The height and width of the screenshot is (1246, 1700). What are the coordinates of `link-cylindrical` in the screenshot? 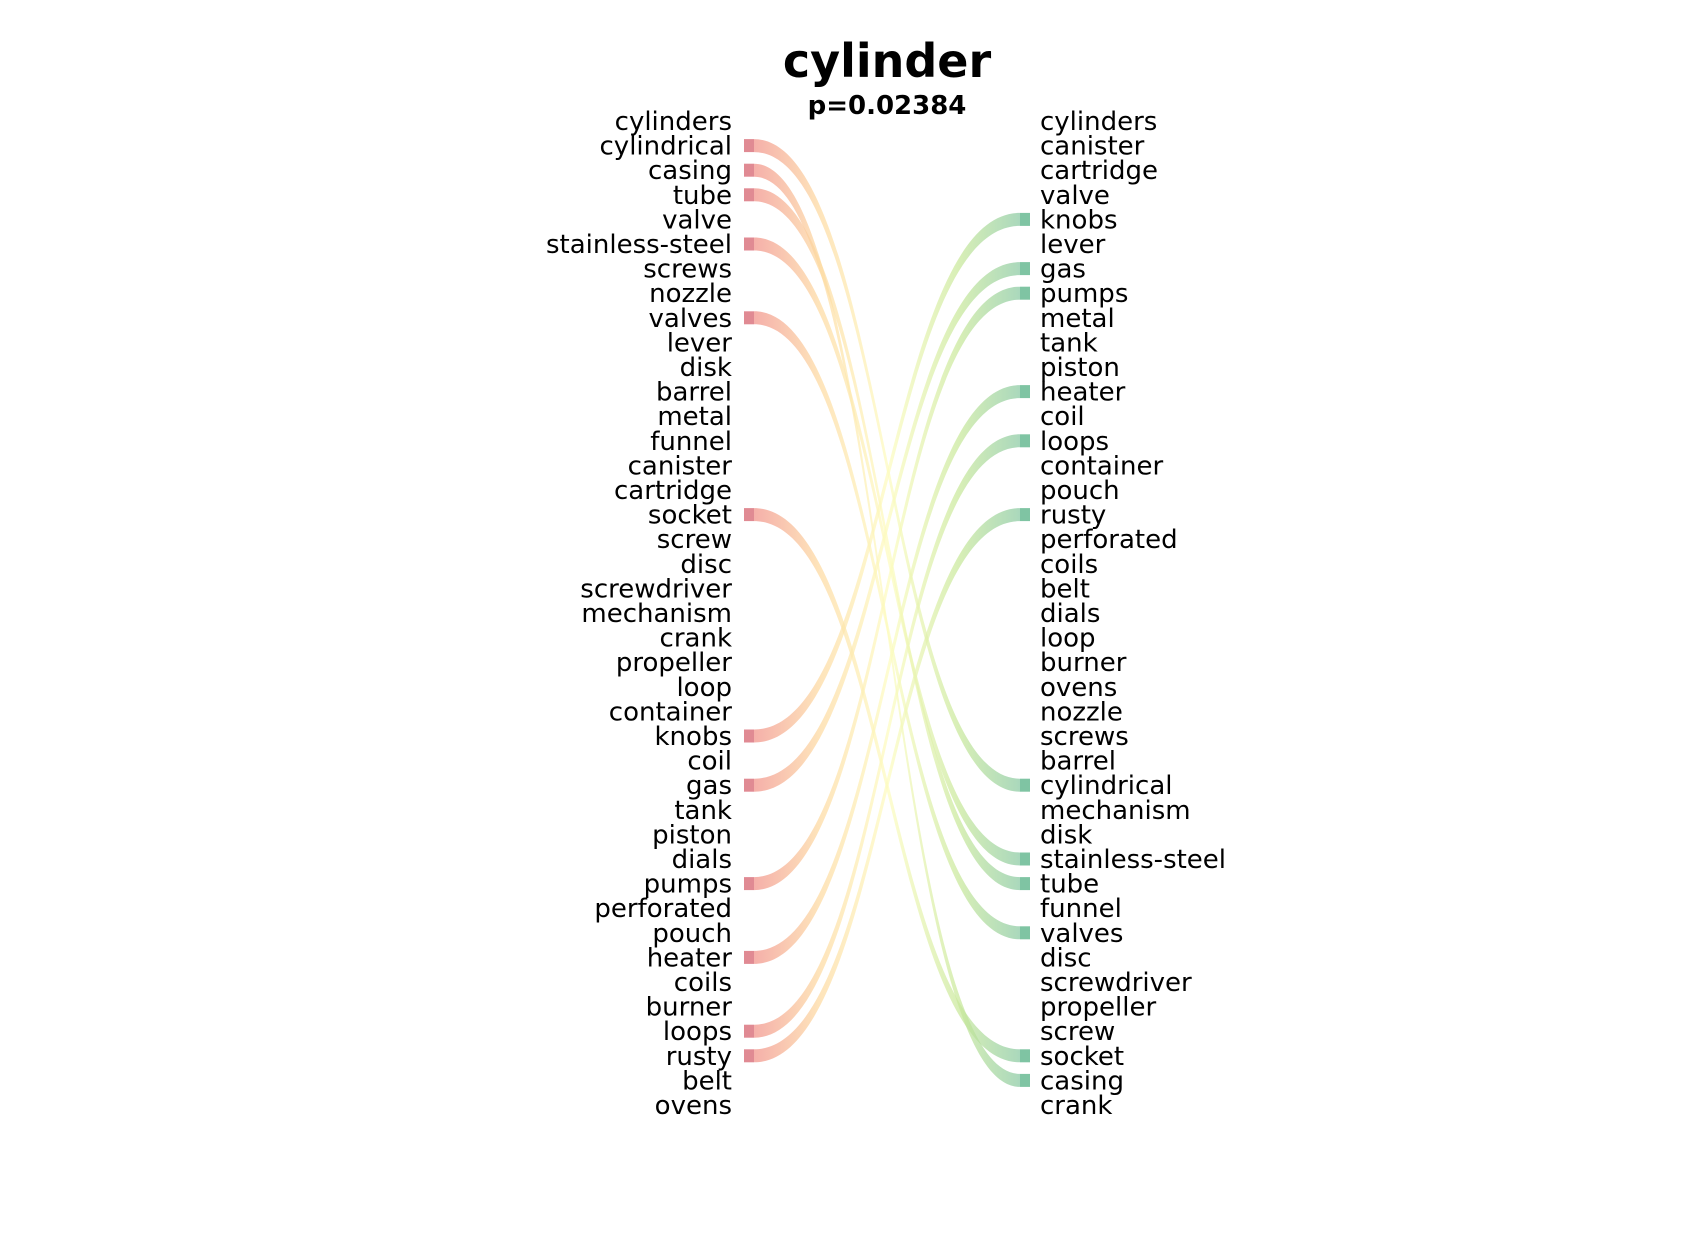 It's located at (887, 465).